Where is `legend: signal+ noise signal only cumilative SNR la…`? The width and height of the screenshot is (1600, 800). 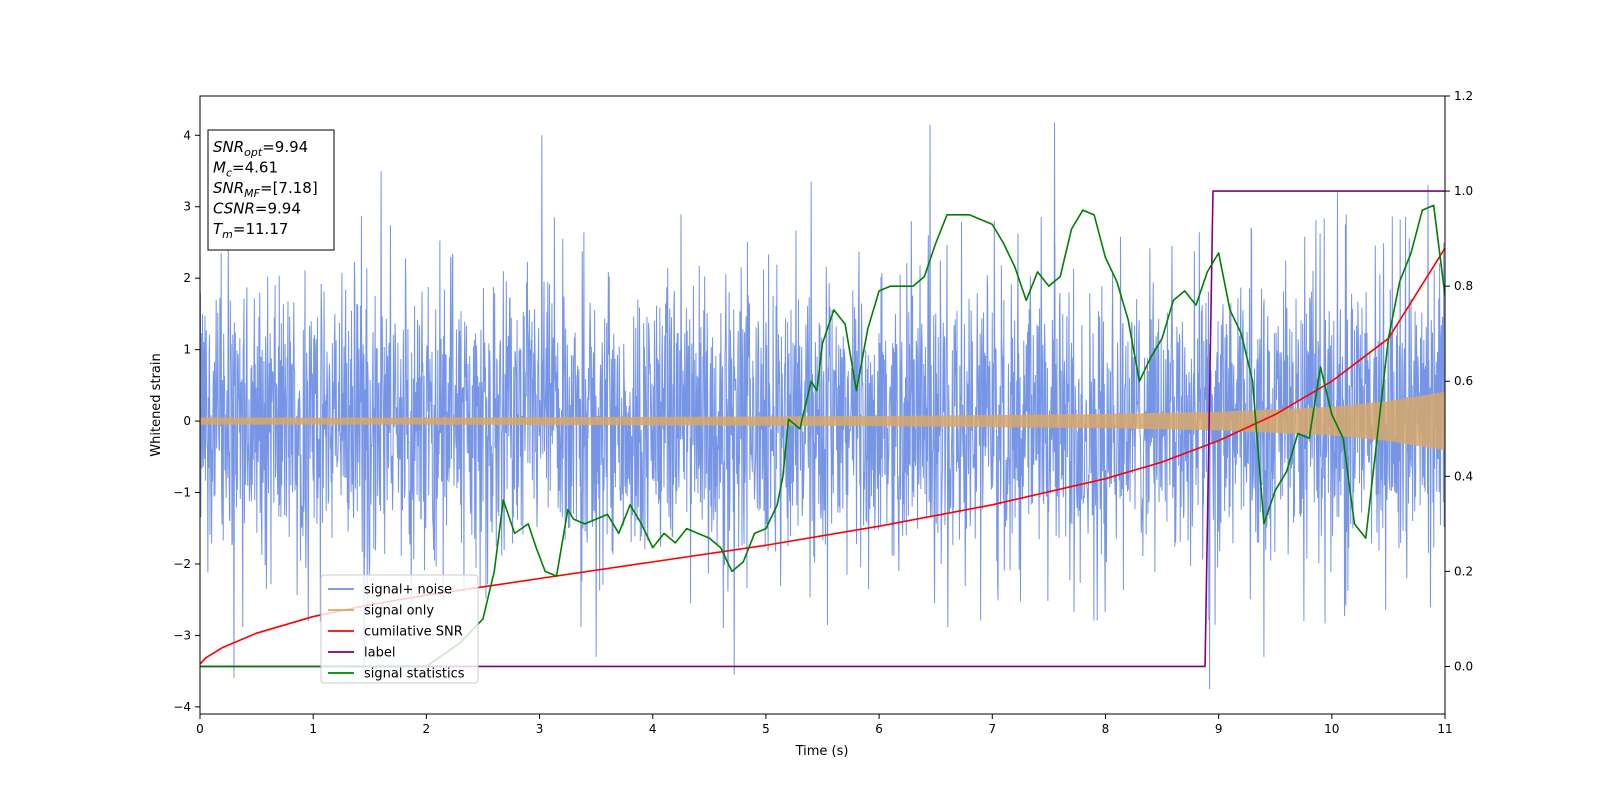 legend: signal+ noise signal only cumilative SNR la… is located at coordinates (399, 629).